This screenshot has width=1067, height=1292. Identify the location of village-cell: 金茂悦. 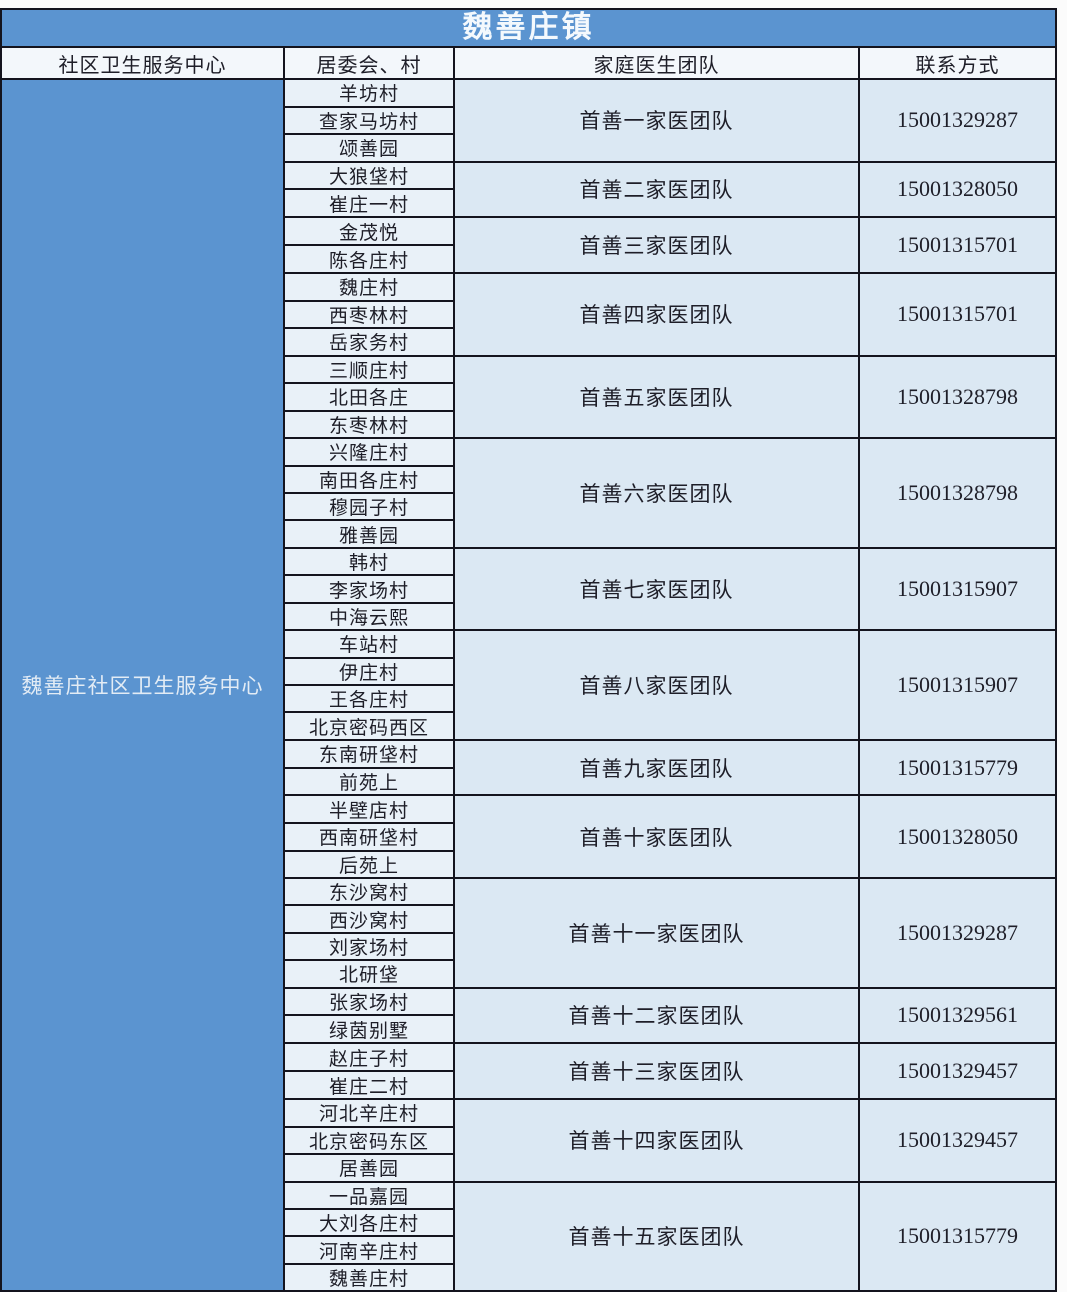
(369, 232).